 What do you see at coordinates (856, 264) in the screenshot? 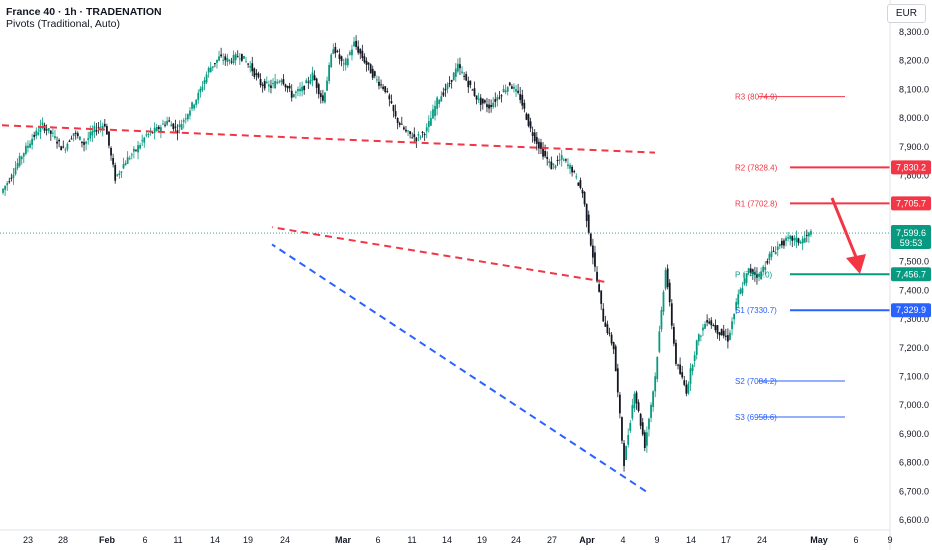
I see `forecast-arrow-head` at bounding box center [856, 264].